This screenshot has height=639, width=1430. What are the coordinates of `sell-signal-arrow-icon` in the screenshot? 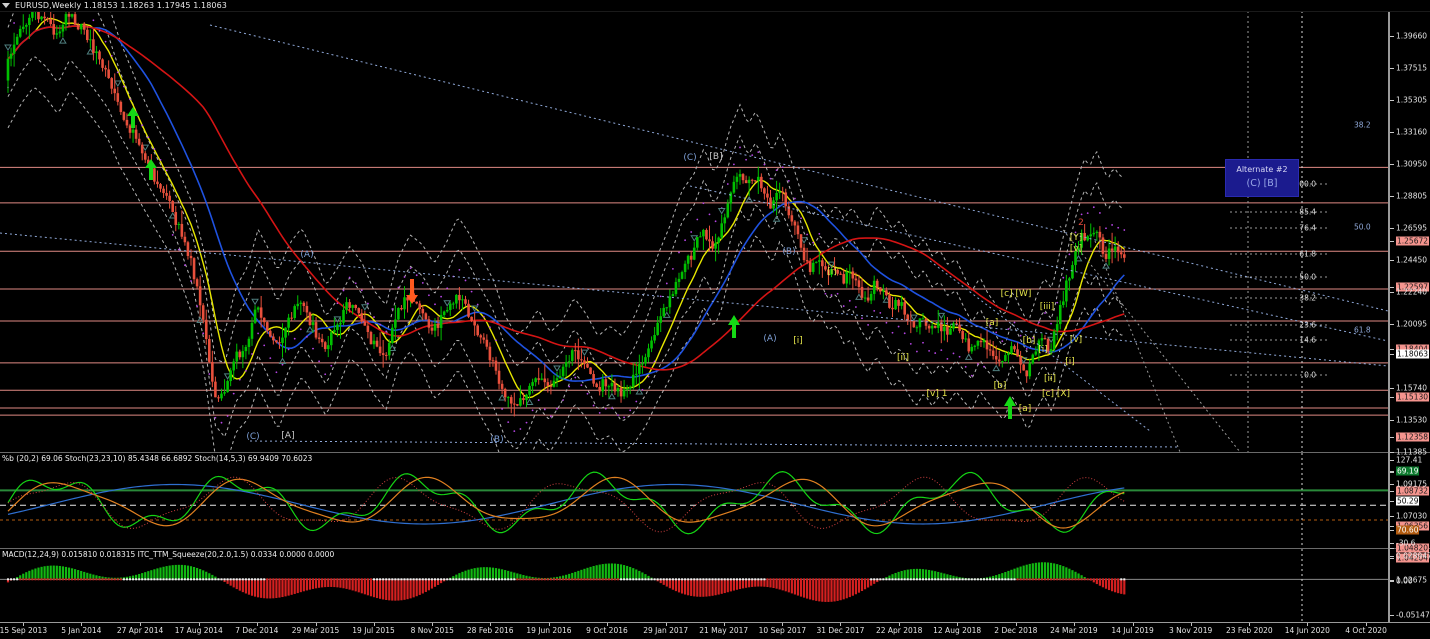 It's located at (412, 294).